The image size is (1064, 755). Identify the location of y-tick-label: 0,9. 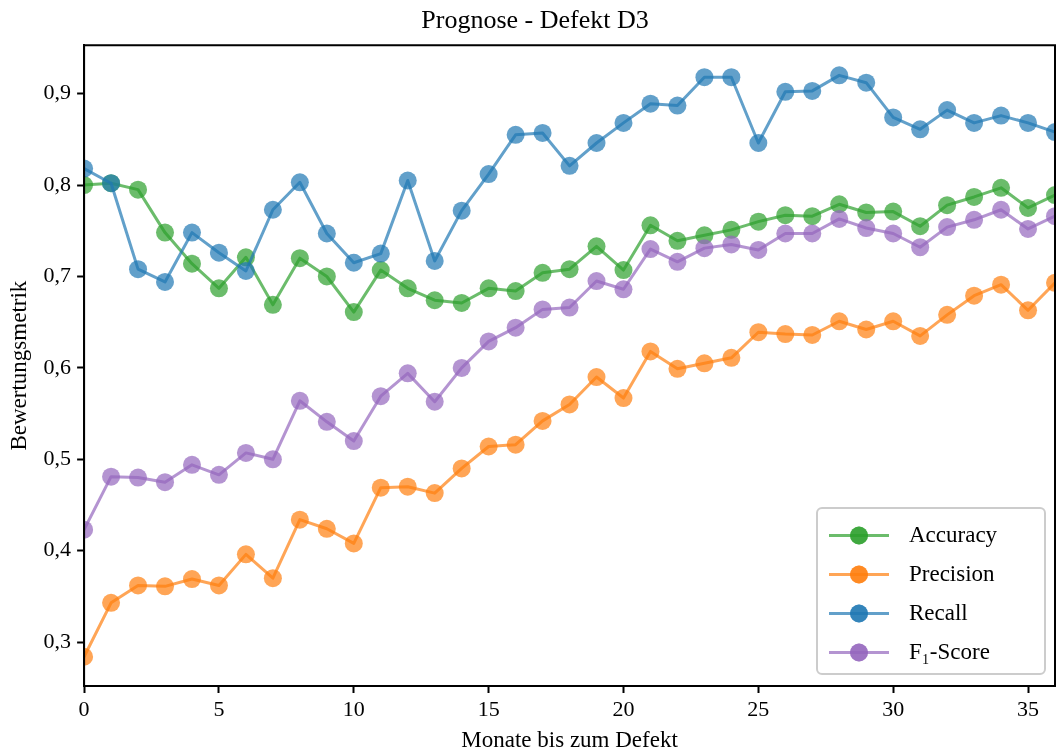
(57, 92).